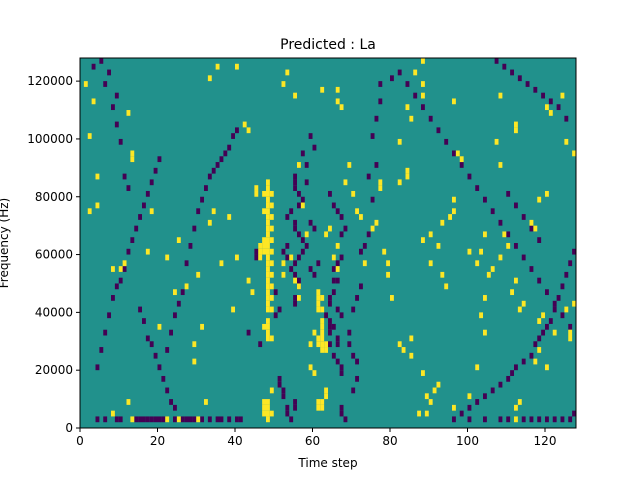  Describe the element at coordinates (54, 312) in the screenshot. I see `y-tick-label: 40000` at that location.